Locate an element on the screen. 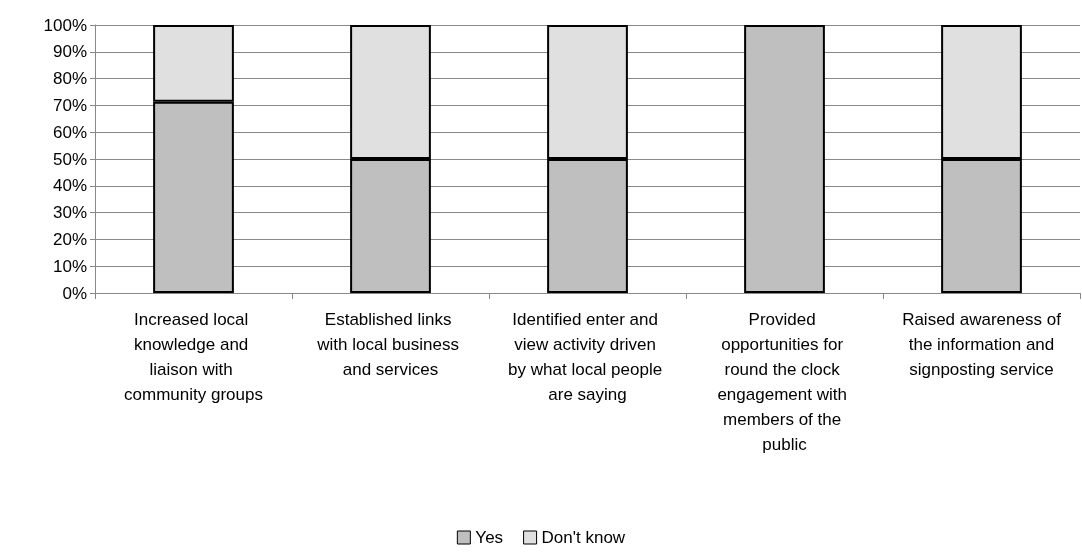 This screenshot has width=1082, height=555. y-tick-label: 40% is located at coordinates (69, 186).